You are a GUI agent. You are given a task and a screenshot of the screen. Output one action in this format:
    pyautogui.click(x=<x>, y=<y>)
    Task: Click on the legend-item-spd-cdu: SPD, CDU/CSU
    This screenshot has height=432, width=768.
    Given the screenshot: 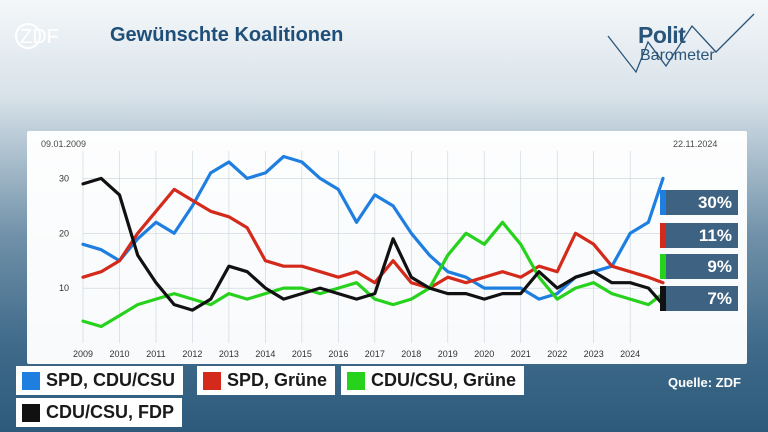 What is the action you would take?
    pyautogui.click(x=100, y=380)
    